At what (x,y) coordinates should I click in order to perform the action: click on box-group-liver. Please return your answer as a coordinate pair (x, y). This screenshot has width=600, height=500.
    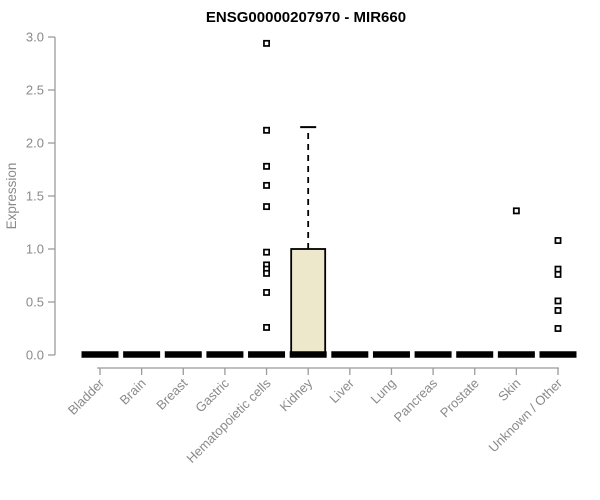
    Looking at the image, I should click on (350, 354).